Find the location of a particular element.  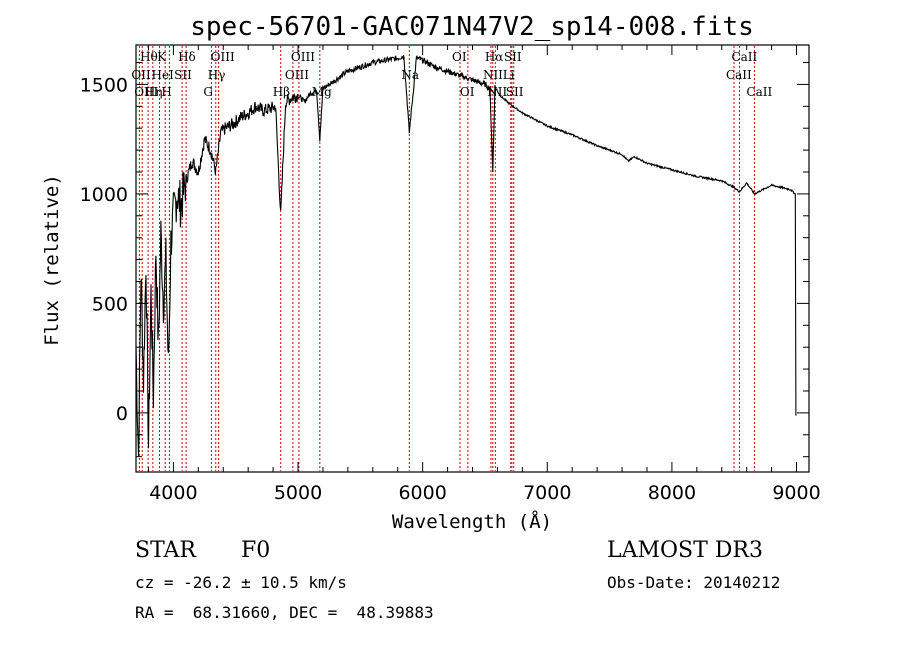

line-marker-label: G is located at coordinates (208, 92).